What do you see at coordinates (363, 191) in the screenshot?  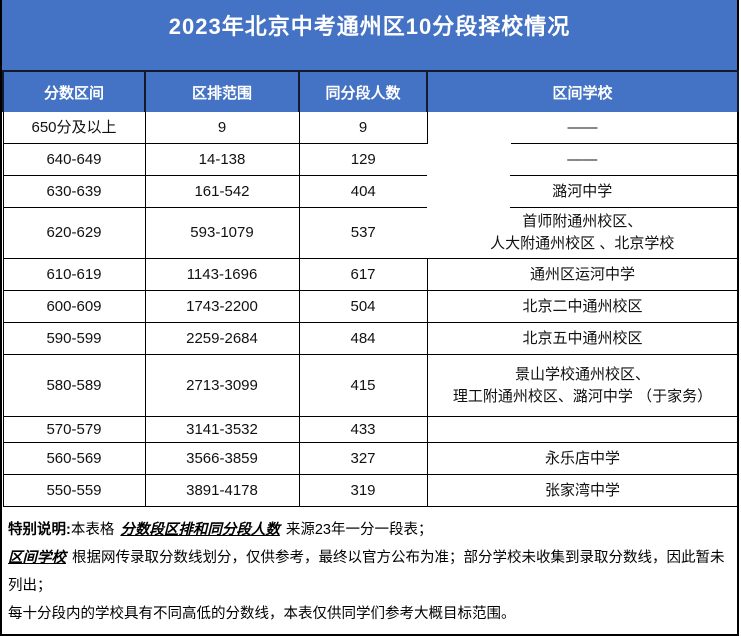 I see `cell-count: 404` at bounding box center [363, 191].